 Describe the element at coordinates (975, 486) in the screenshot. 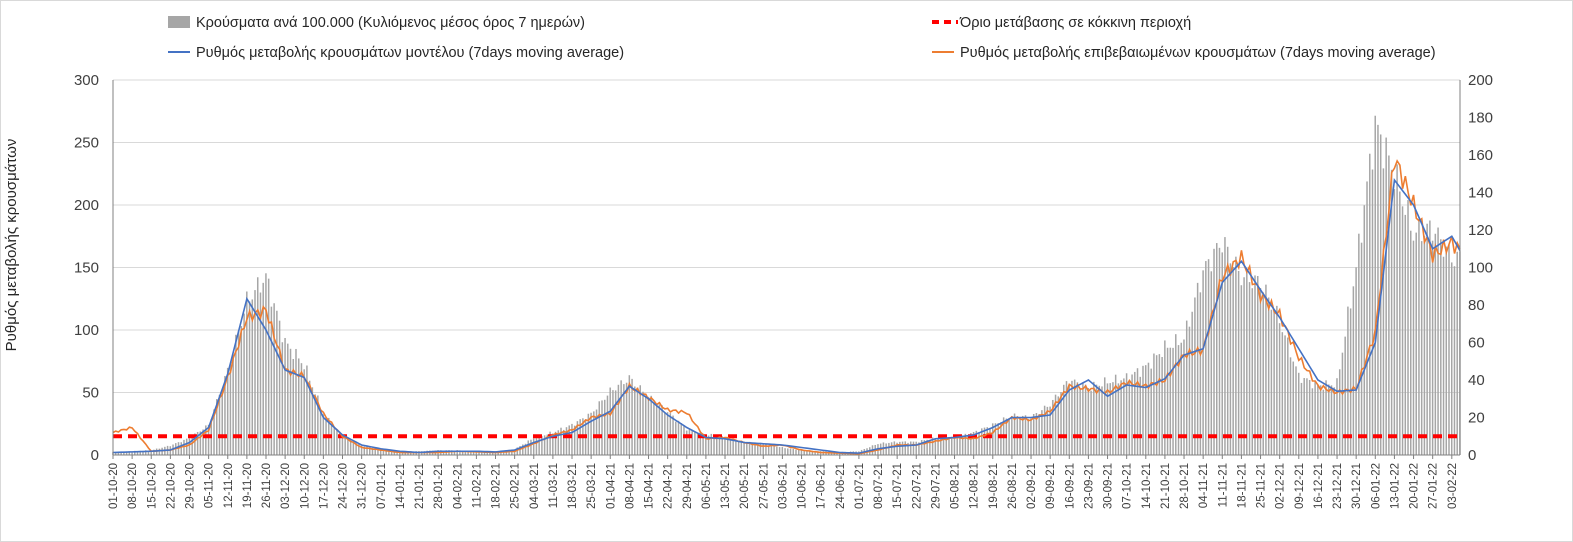

I see `x-tick-label: 12-08-21` at that location.